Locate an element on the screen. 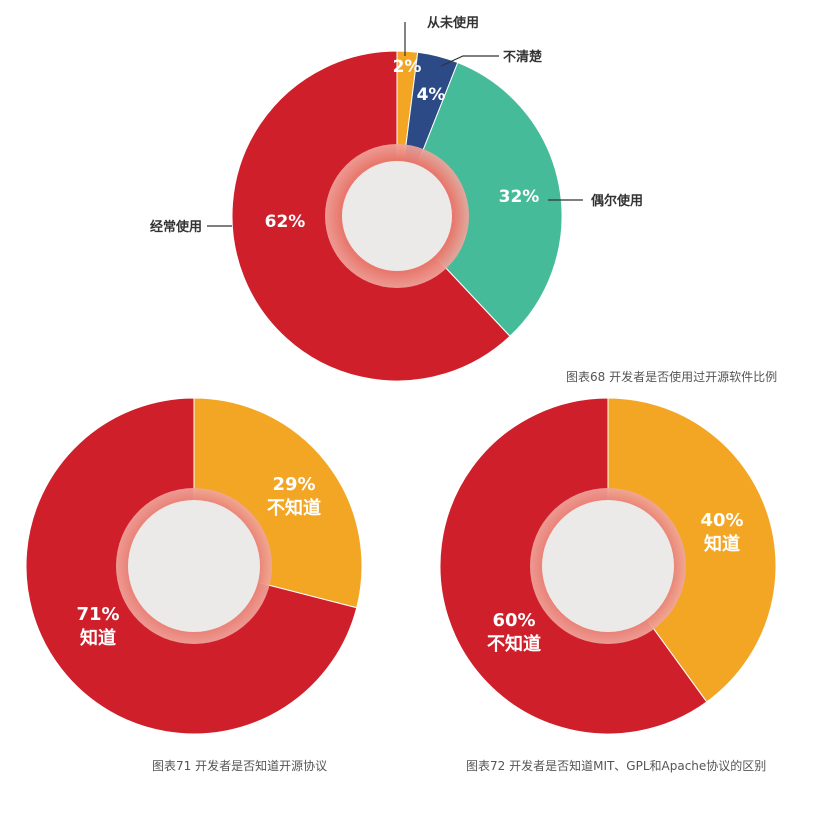 The image size is (815, 813). slice-value-label: 32% is located at coordinates (519, 197).